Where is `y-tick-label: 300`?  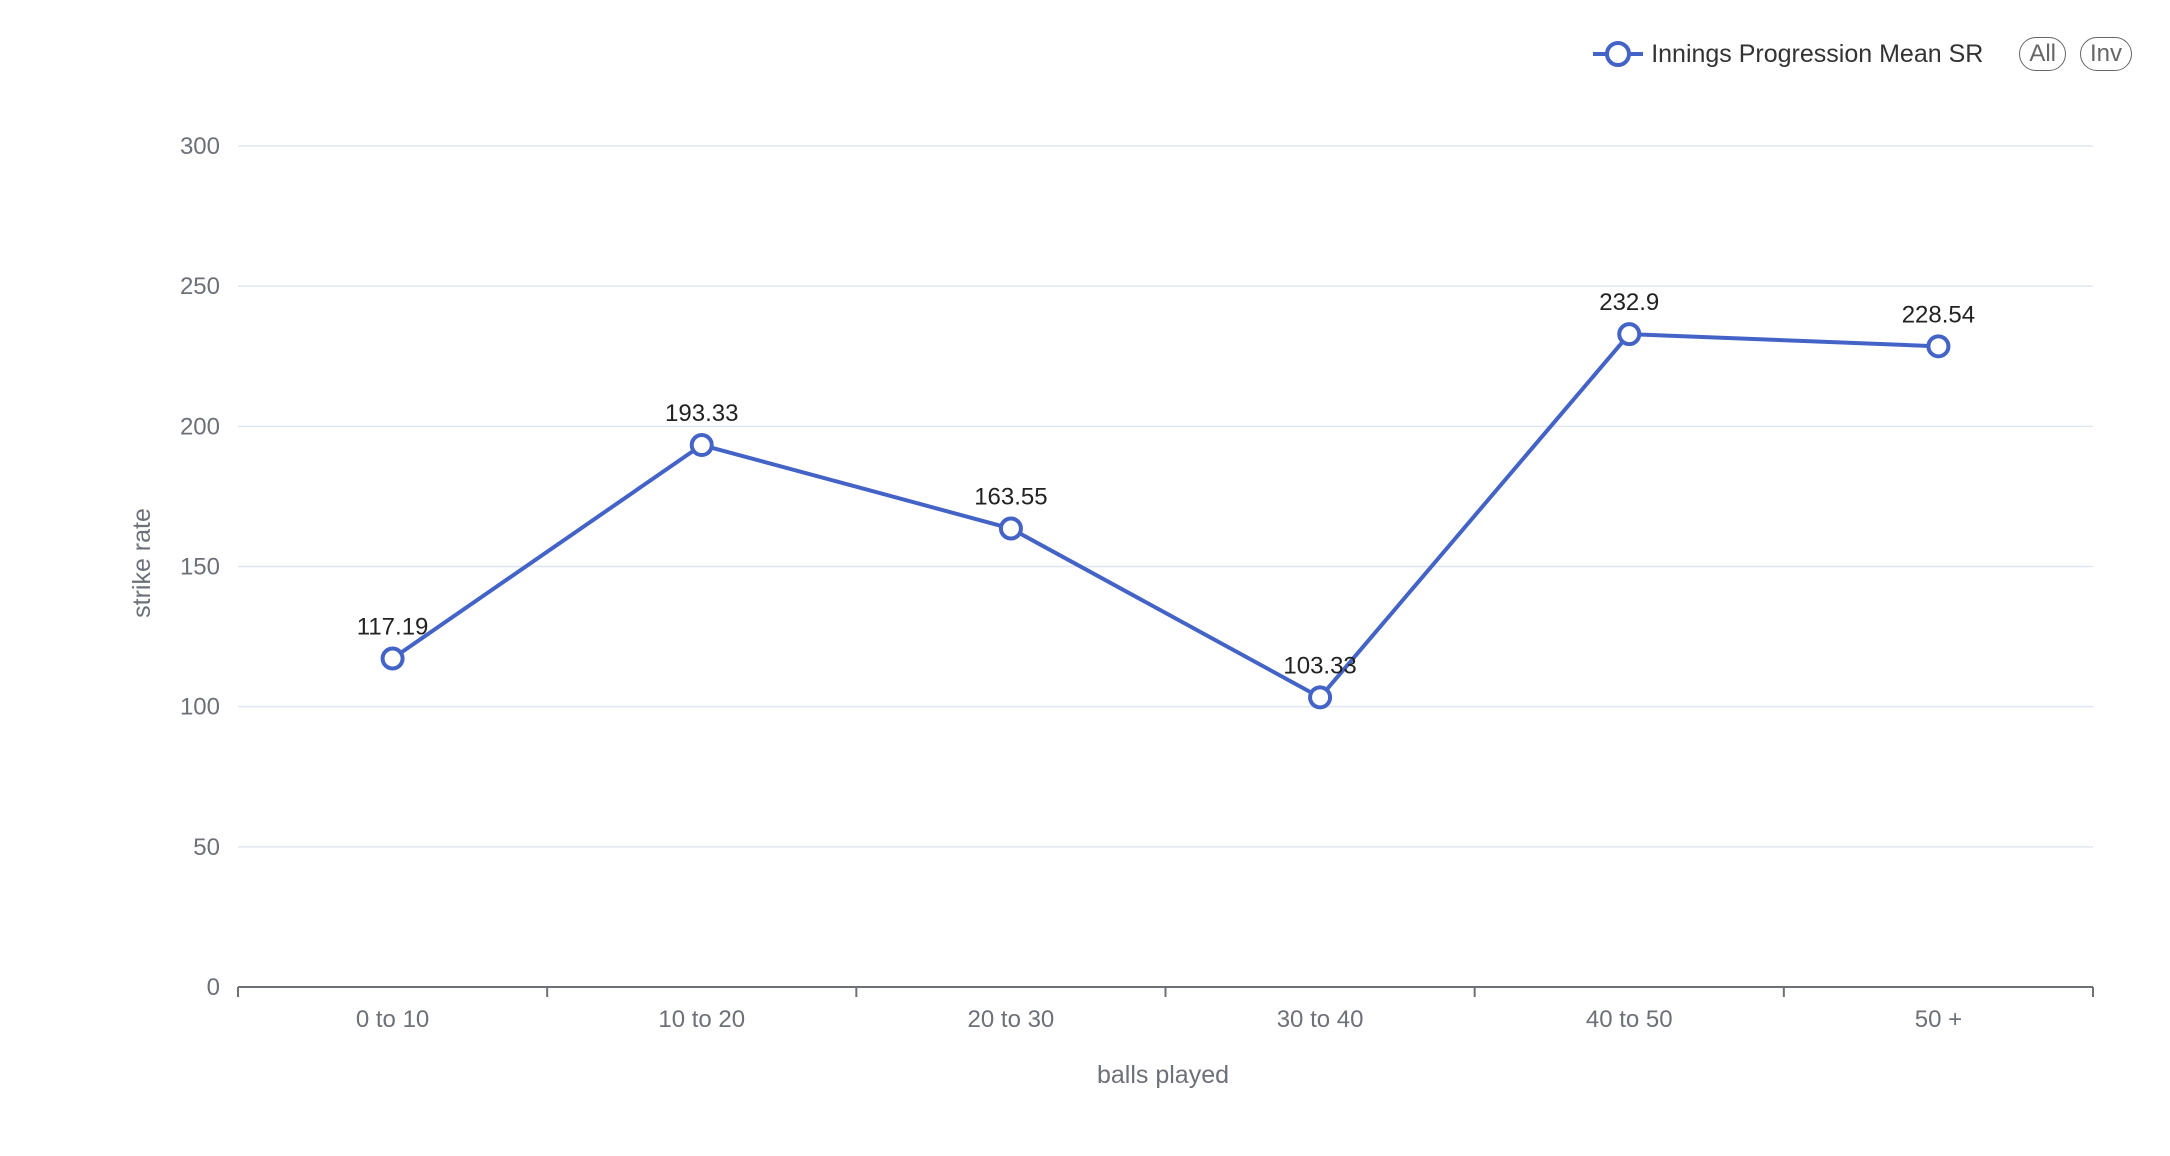
y-tick-label: 300 is located at coordinates (200, 146).